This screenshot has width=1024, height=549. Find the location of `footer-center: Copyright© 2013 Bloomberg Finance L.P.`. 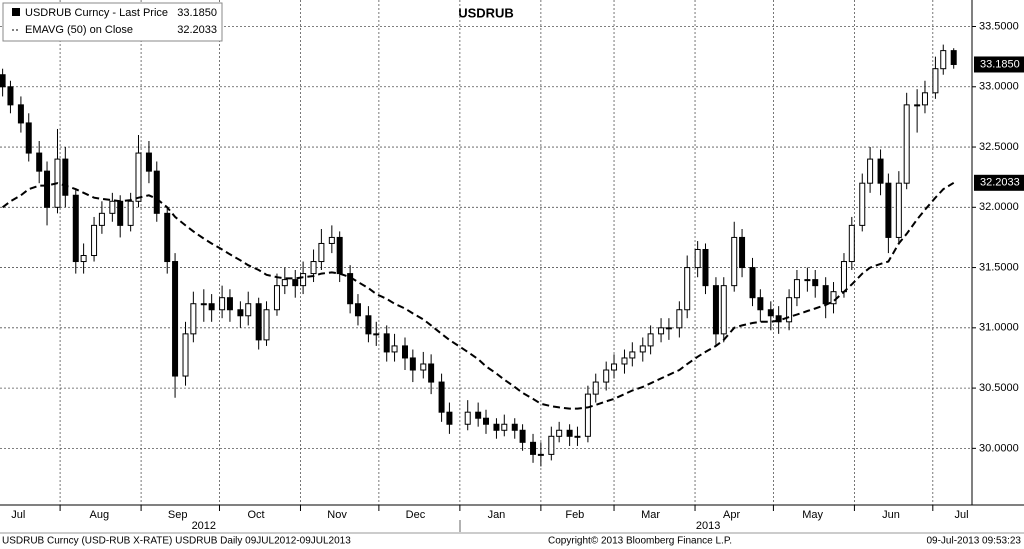

footer-center: Copyright© 2013 Bloomberg Finance L.P. is located at coordinates (640, 541).